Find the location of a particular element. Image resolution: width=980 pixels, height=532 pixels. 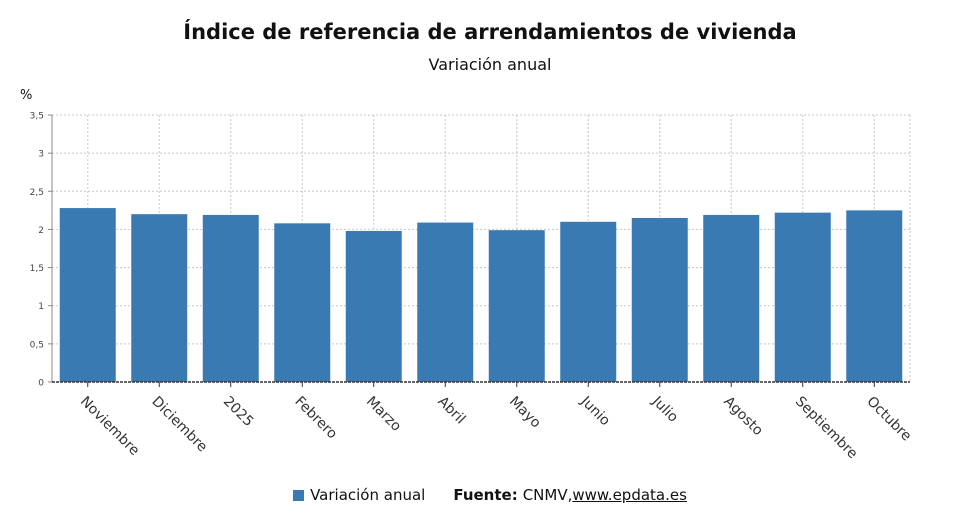

y-tick-label: 1 is located at coordinates (41, 307).